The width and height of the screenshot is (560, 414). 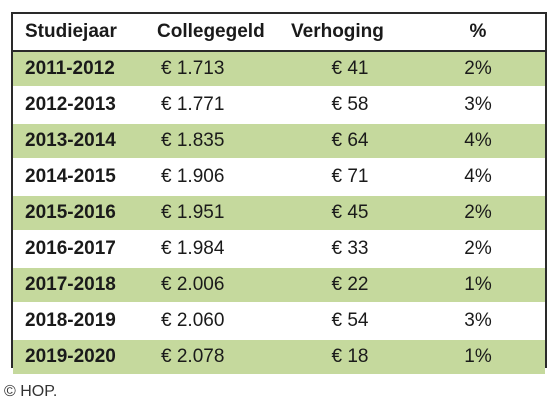 I want to click on cell-increase: € 64, so click(x=350, y=141).